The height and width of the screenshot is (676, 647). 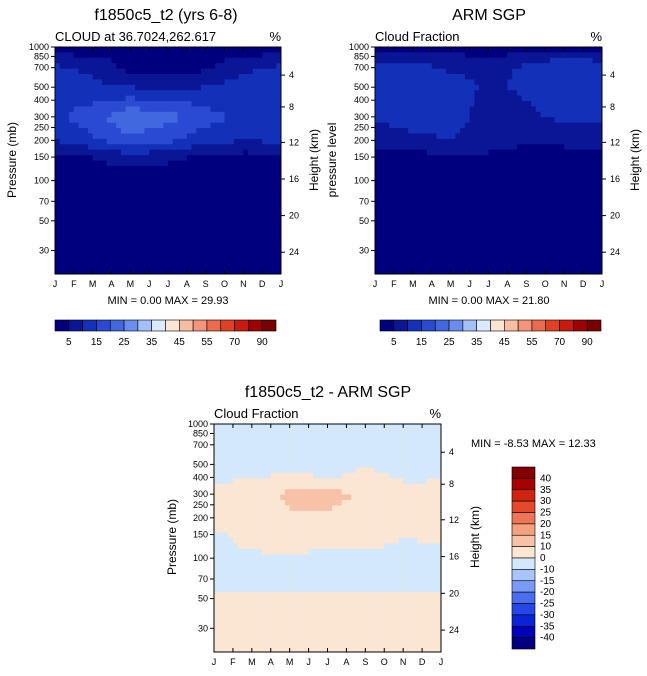 I want to click on colorbar-swatch, so click(x=200, y=325).